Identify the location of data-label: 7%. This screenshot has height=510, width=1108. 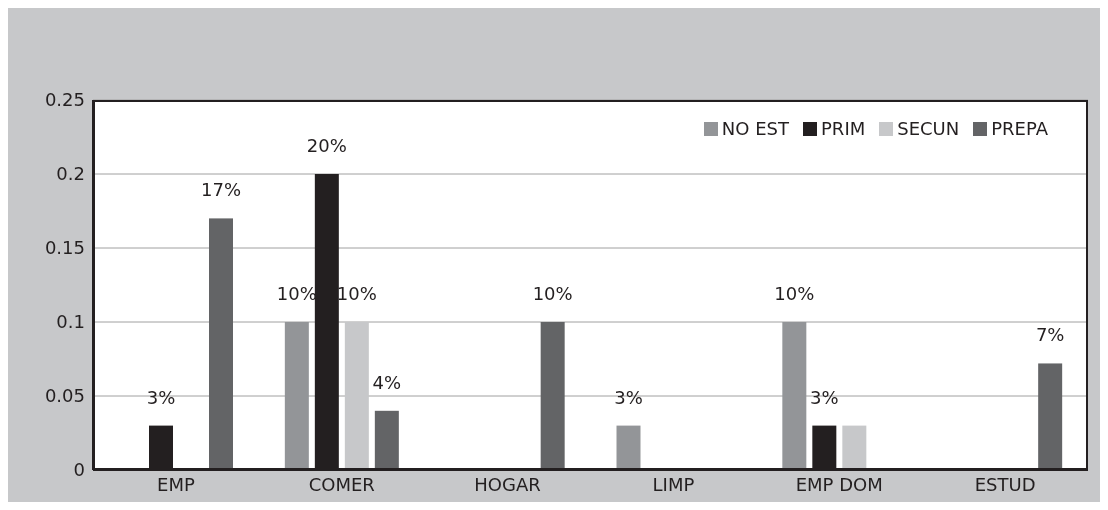
(1050, 335).